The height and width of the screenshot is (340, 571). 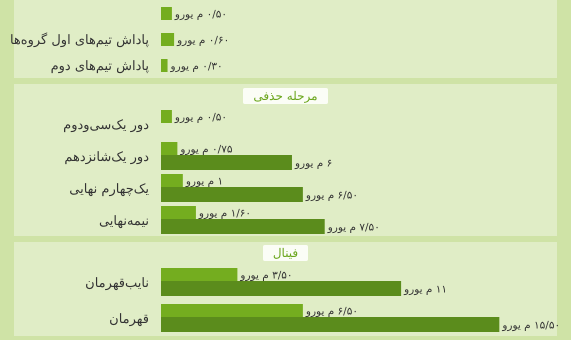 I want to click on data-label: ۰/۳۰ م یورو, so click(x=196, y=66).